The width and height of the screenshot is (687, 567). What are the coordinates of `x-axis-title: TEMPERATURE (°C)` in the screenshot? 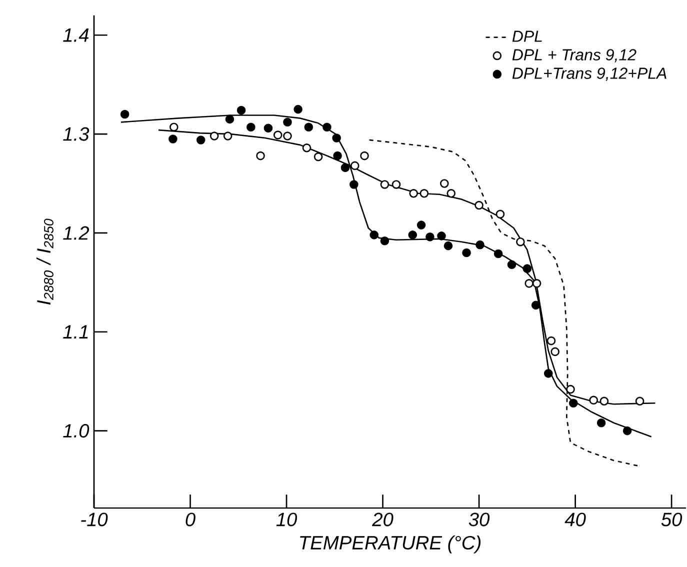 It's located at (390, 544).